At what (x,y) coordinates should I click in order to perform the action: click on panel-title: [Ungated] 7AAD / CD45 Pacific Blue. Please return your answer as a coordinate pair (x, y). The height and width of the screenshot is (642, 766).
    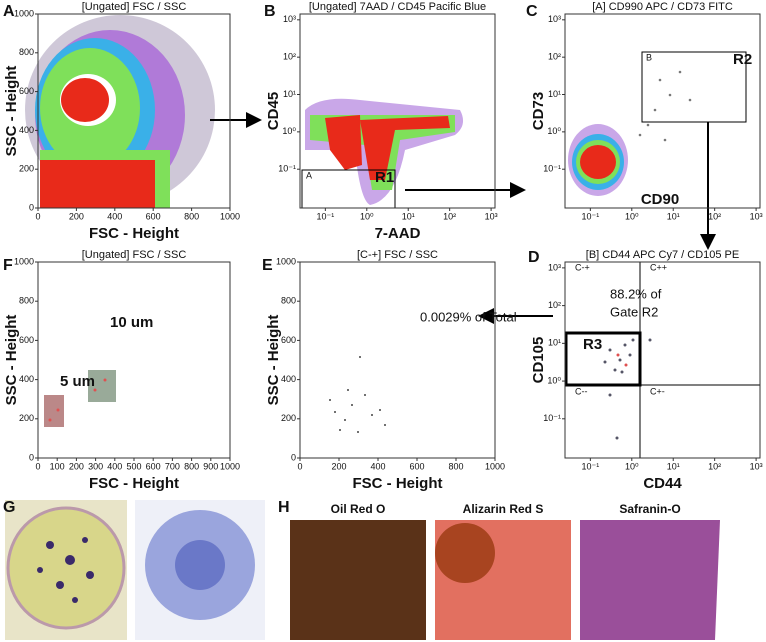
    Looking at the image, I should click on (397, 7).